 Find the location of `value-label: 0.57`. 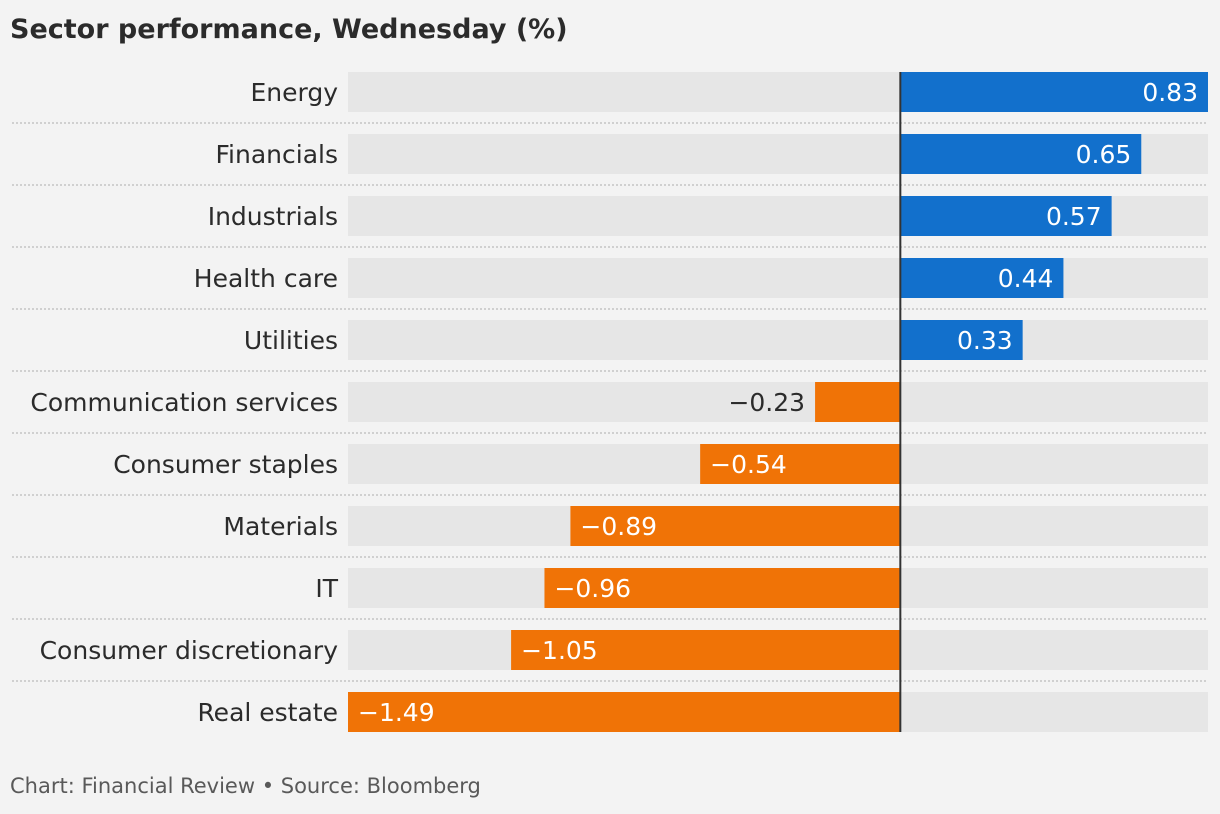

value-label: 0.57 is located at coordinates (1074, 216).